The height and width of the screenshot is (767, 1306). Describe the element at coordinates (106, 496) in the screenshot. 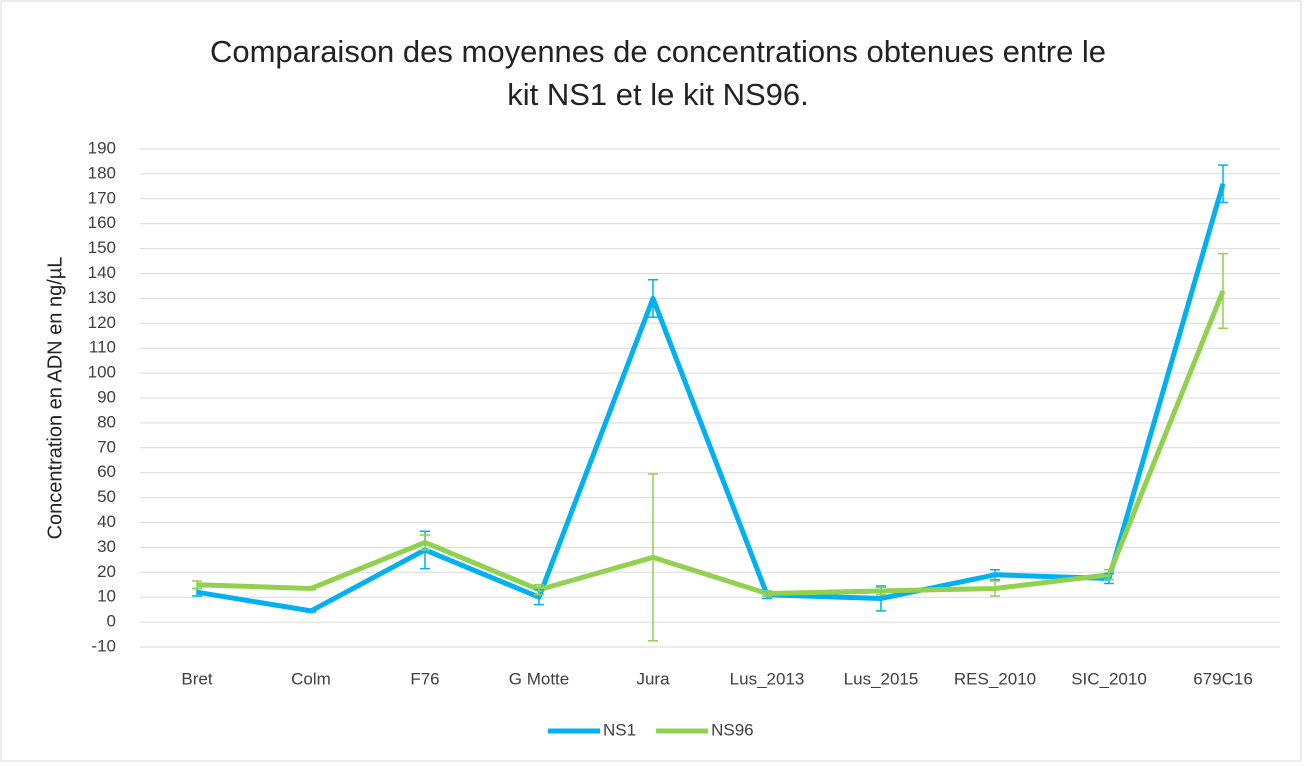

I see `y-tick-label: 50` at that location.